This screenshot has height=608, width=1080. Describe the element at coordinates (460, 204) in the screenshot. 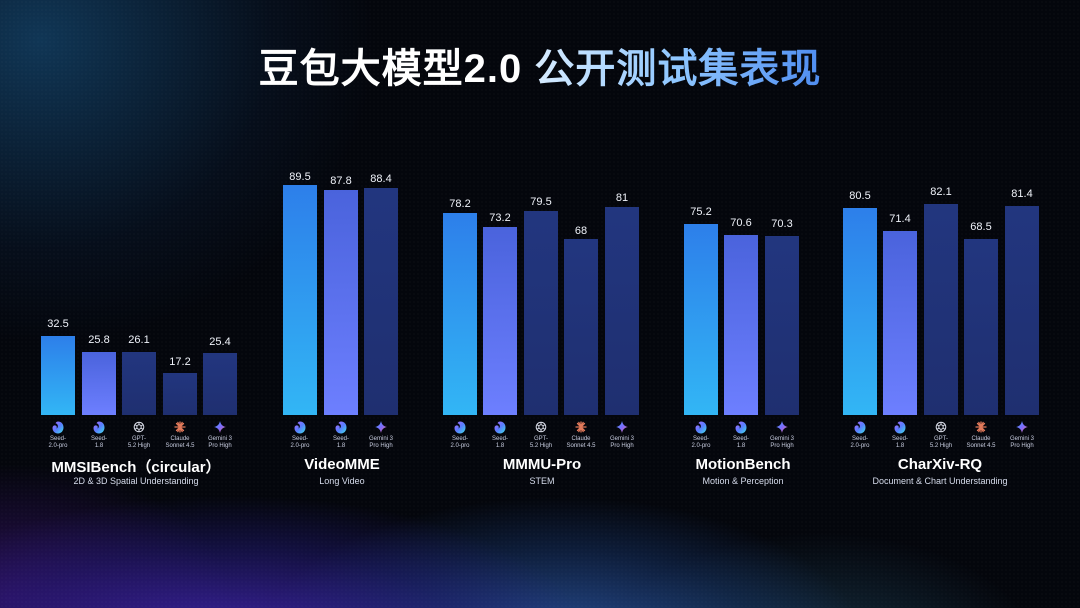

I see `bar-value: 78.2` at that location.